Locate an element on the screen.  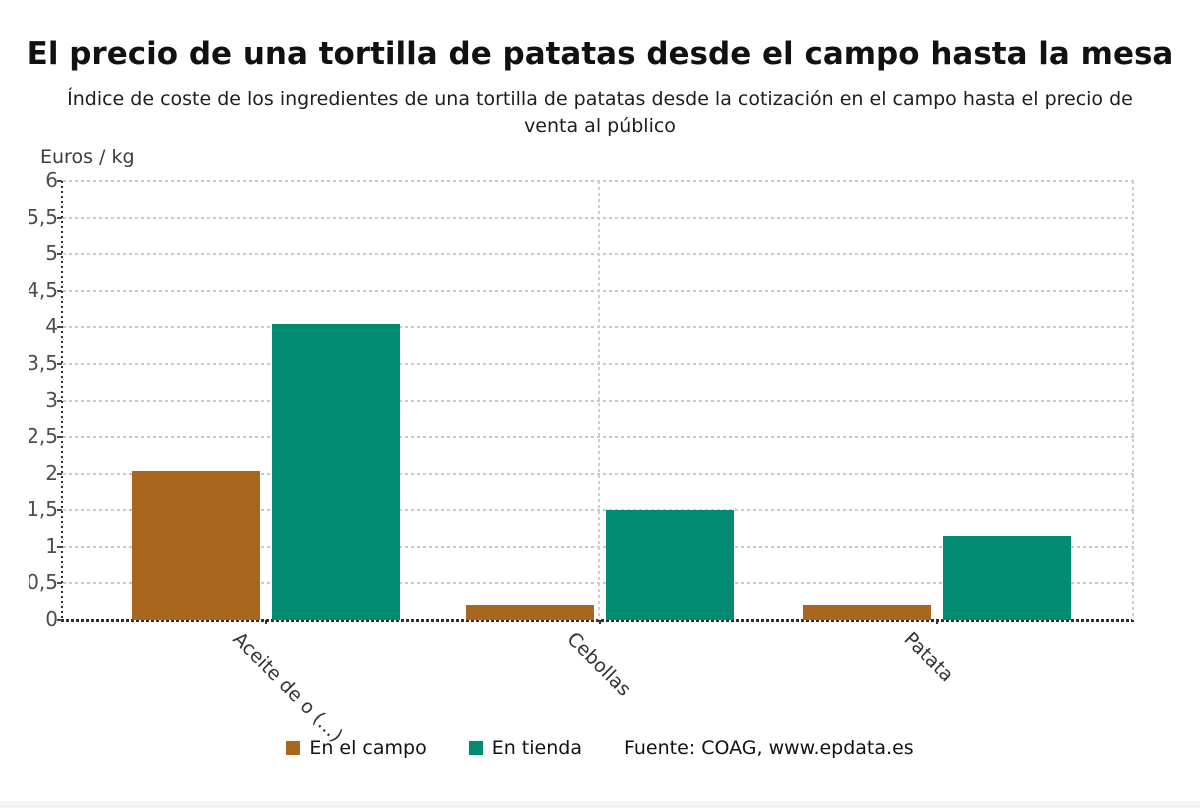
y-tick-label: 3 is located at coordinates (51, 399).